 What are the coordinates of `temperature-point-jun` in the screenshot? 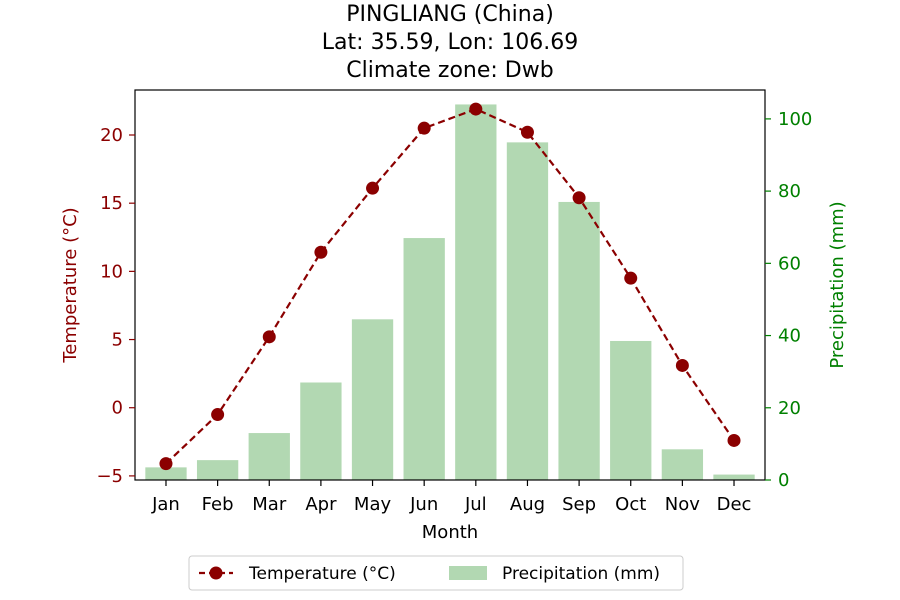 It's located at (424, 128).